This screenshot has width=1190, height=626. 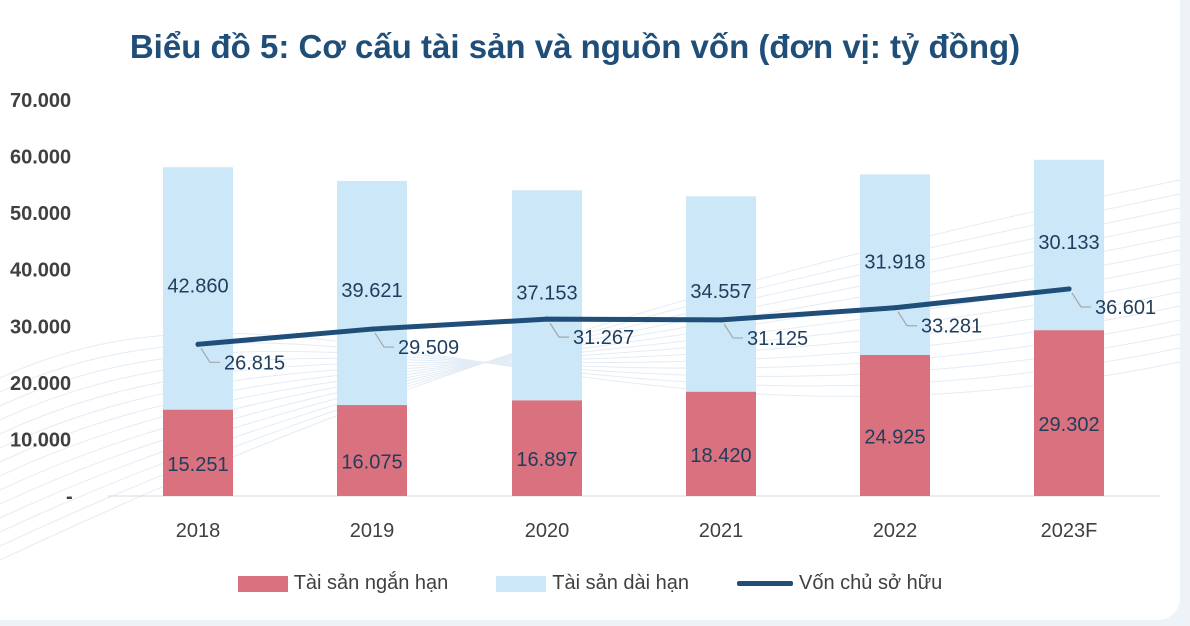 I want to click on legend-item-long-term-assets: Tài sản dài hạn, so click(x=592, y=583).